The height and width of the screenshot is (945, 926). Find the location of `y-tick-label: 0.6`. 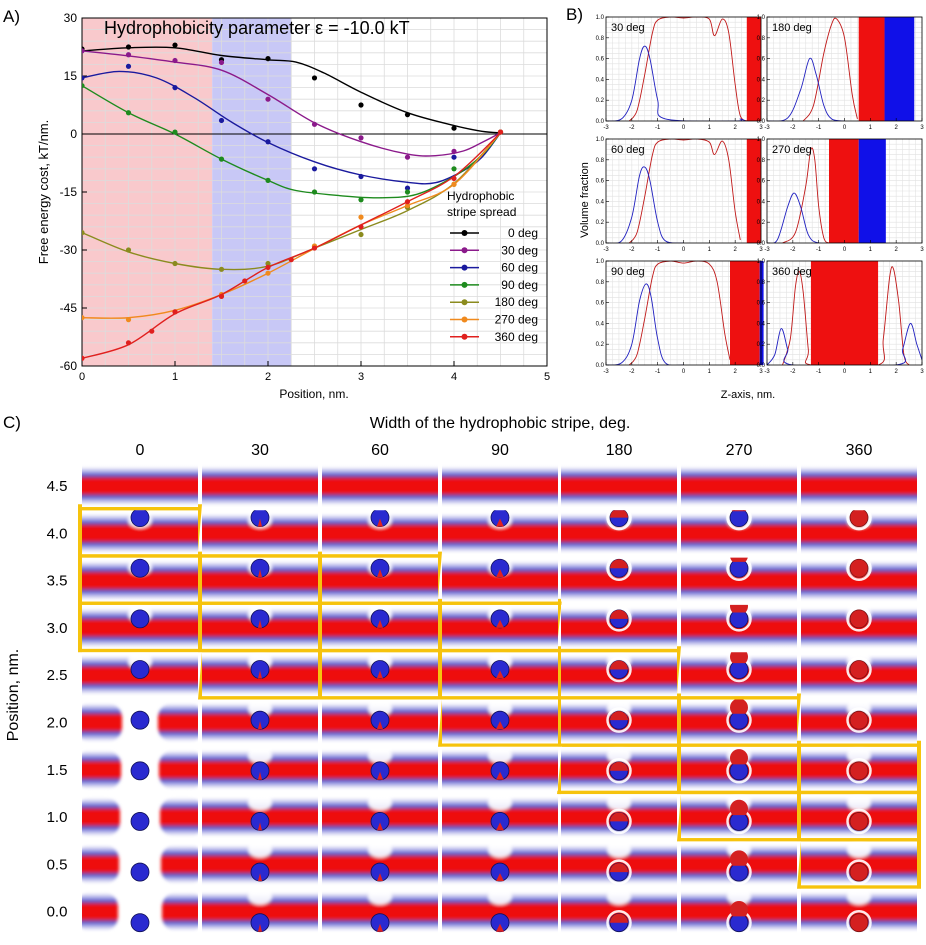

y-tick-label: 0.6 is located at coordinates (600, 60).